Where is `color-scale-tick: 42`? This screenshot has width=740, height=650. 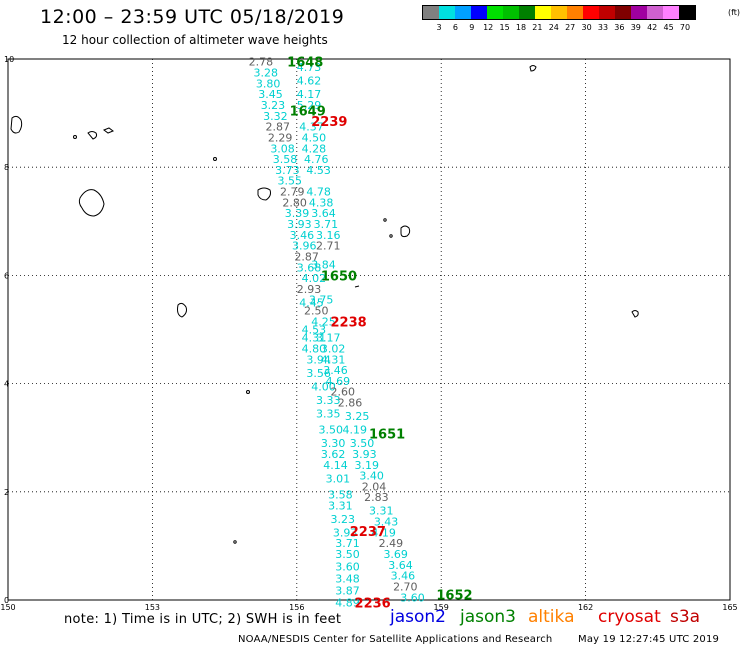 color-scale-tick: 42 is located at coordinates (652, 27).